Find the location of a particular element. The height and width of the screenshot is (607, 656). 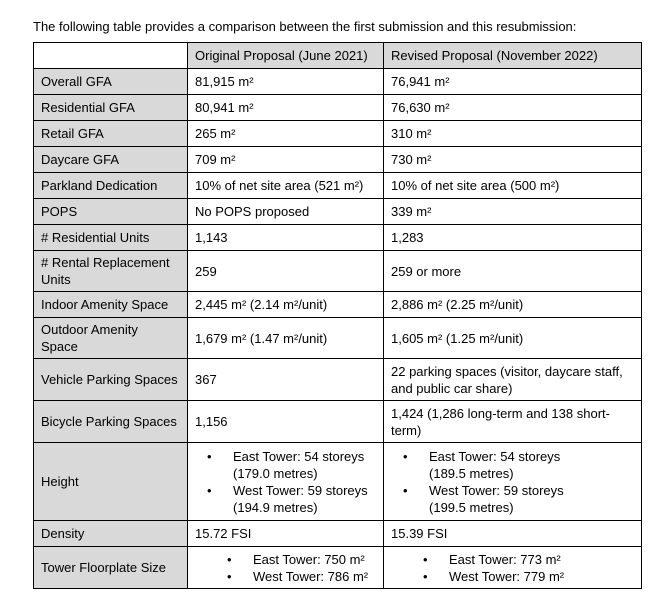

cell-revised: 1,283 is located at coordinates (512, 237).